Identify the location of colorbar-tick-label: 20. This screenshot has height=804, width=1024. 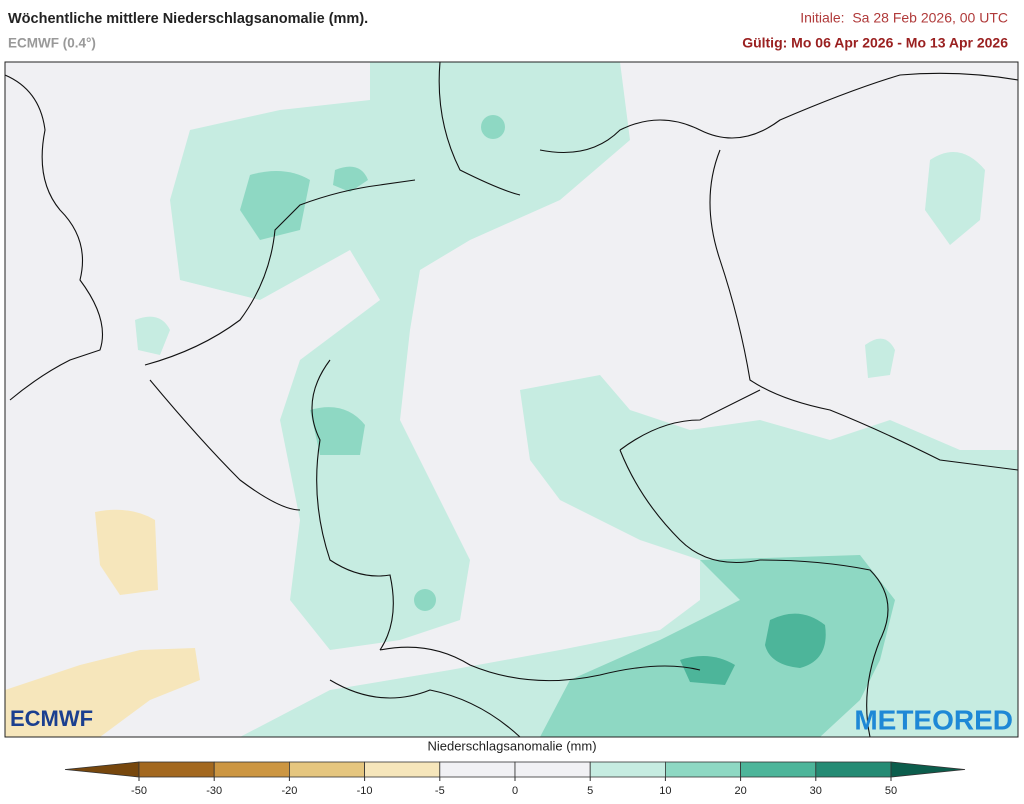
(740, 791).